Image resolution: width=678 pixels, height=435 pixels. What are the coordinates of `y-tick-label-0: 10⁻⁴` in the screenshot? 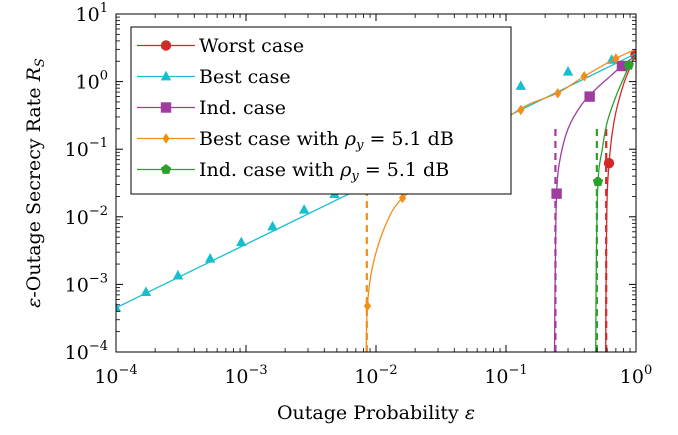 It's located at (86, 351).